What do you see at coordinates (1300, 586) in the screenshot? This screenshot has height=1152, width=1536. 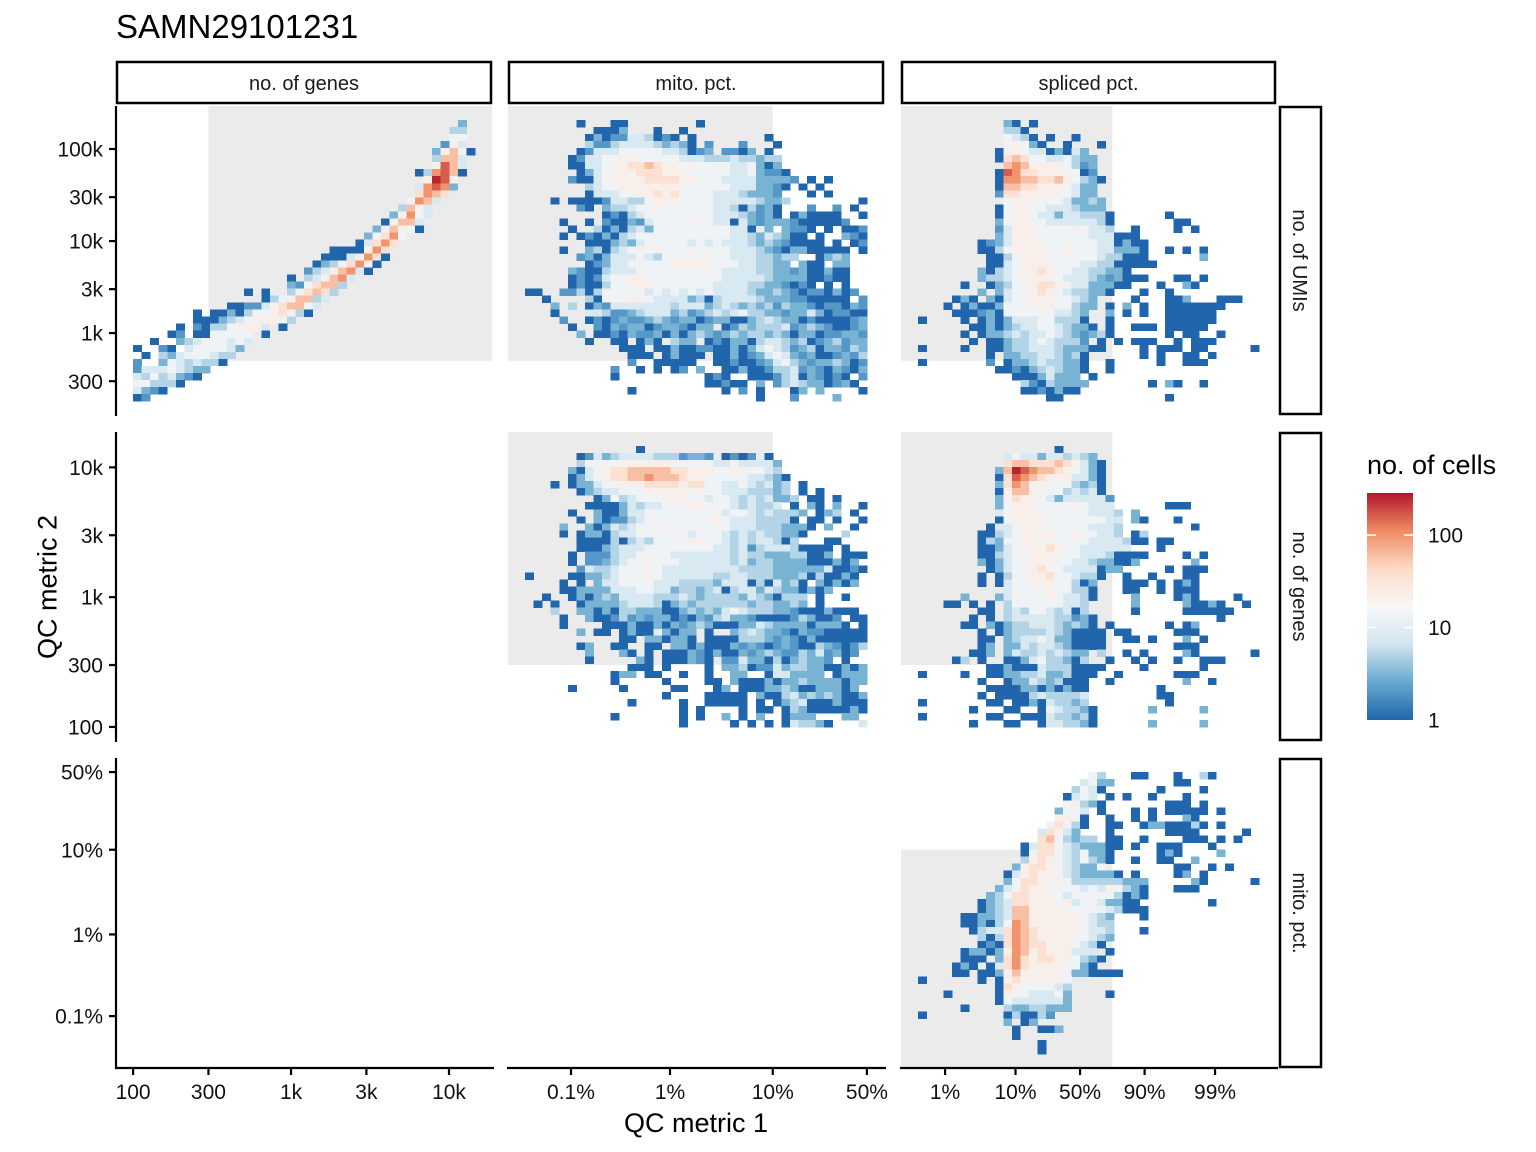 I see `strip-right-genes: no. of genes` at bounding box center [1300, 586].